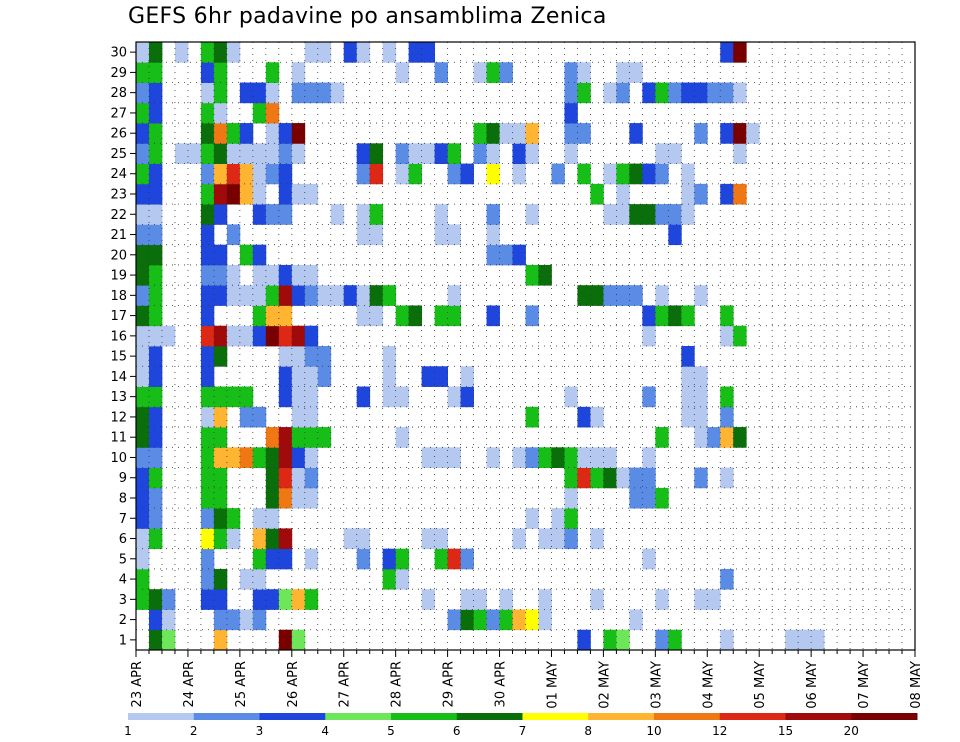  I want to click on legend-threshold-label: 1, so click(128, 731).